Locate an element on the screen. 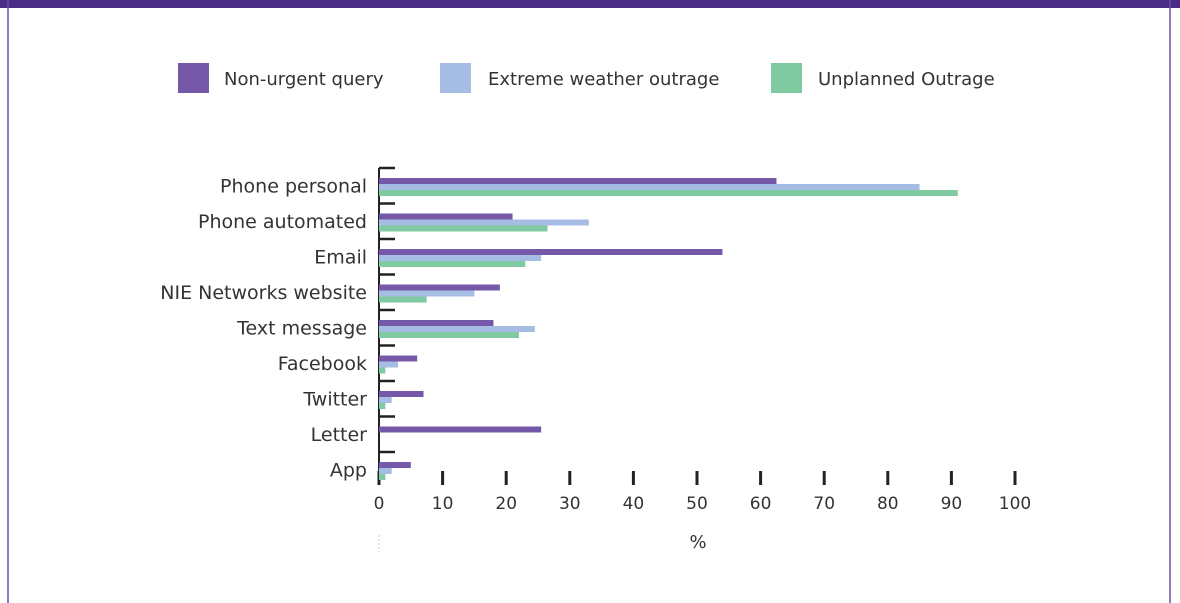 Image resolution: width=1180 pixels, height=603 pixels. x-tick-label: 70 is located at coordinates (824, 504).